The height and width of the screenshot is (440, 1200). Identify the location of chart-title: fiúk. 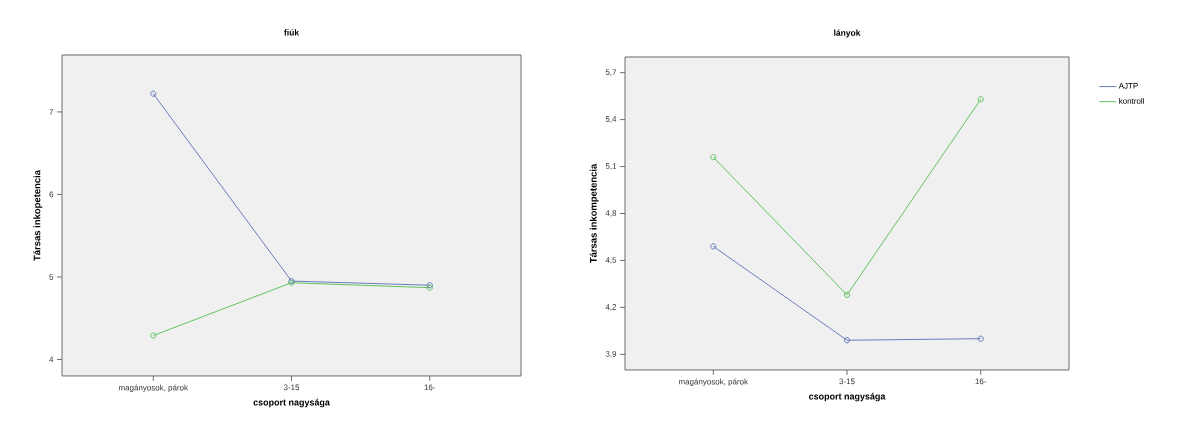
(292, 32).